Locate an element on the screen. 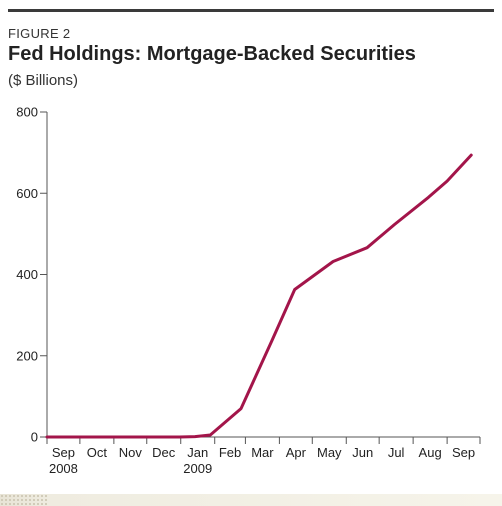 This screenshot has height=506, width=502. x-tick-label: May is located at coordinates (329, 452).